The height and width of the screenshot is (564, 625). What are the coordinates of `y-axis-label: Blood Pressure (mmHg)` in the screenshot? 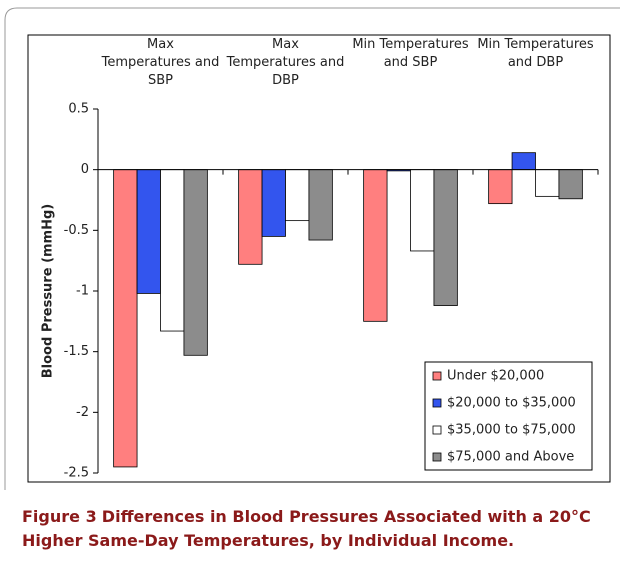 It's located at (48, 291).